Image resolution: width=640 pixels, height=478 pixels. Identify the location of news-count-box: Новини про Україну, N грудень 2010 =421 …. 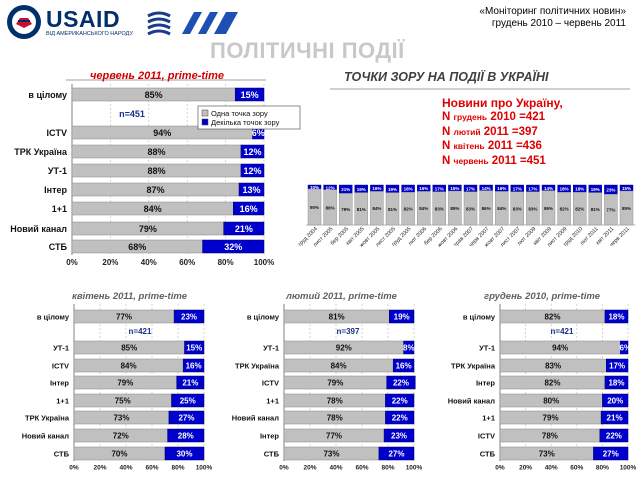
(536, 132).